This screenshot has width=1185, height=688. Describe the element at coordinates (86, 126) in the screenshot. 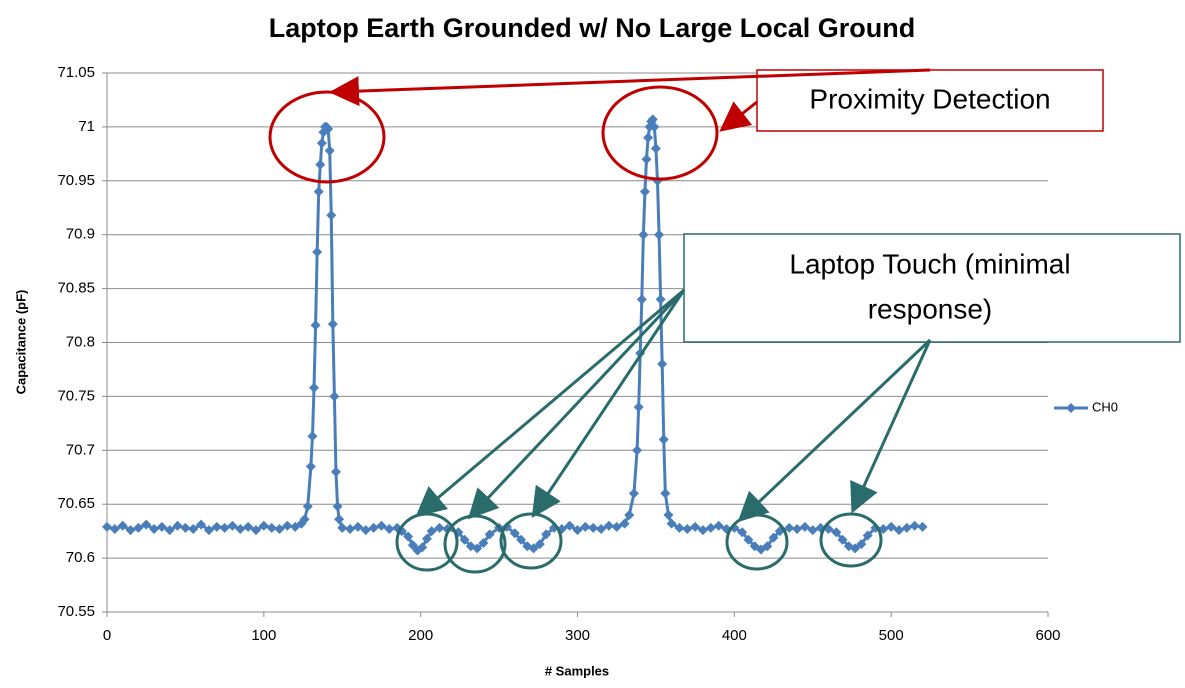

I see `y-tick-label: 71` at that location.